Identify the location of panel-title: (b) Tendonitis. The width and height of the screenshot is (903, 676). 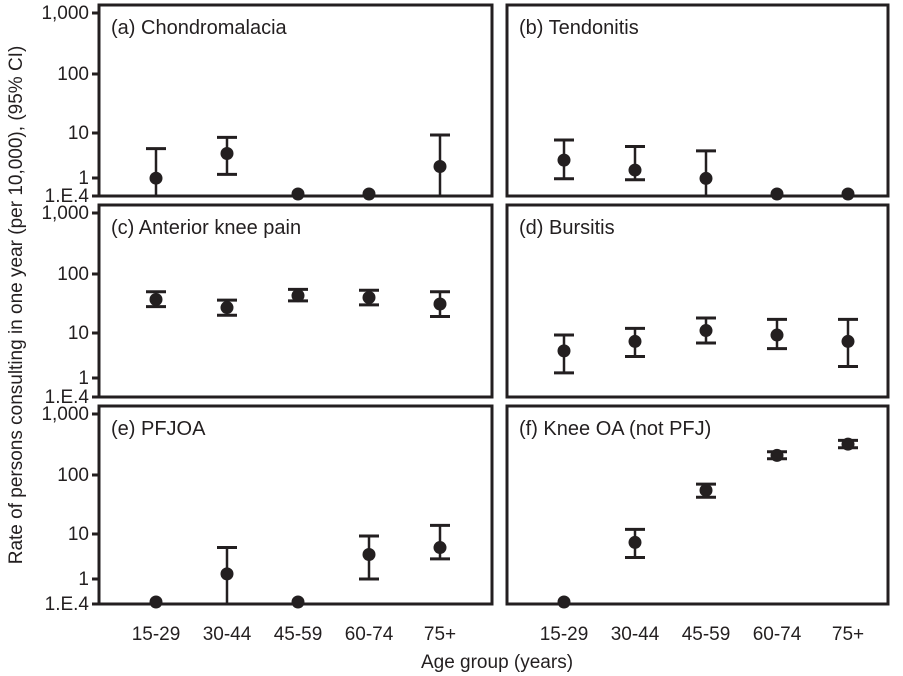
(579, 28).